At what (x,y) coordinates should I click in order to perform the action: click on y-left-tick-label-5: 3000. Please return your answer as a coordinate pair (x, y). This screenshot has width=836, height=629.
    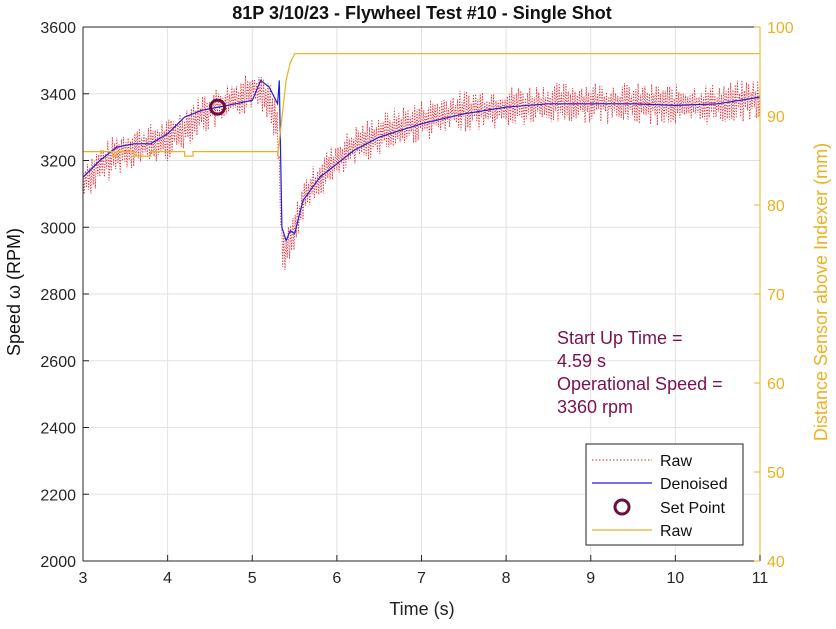
    Looking at the image, I should click on (58, 228).